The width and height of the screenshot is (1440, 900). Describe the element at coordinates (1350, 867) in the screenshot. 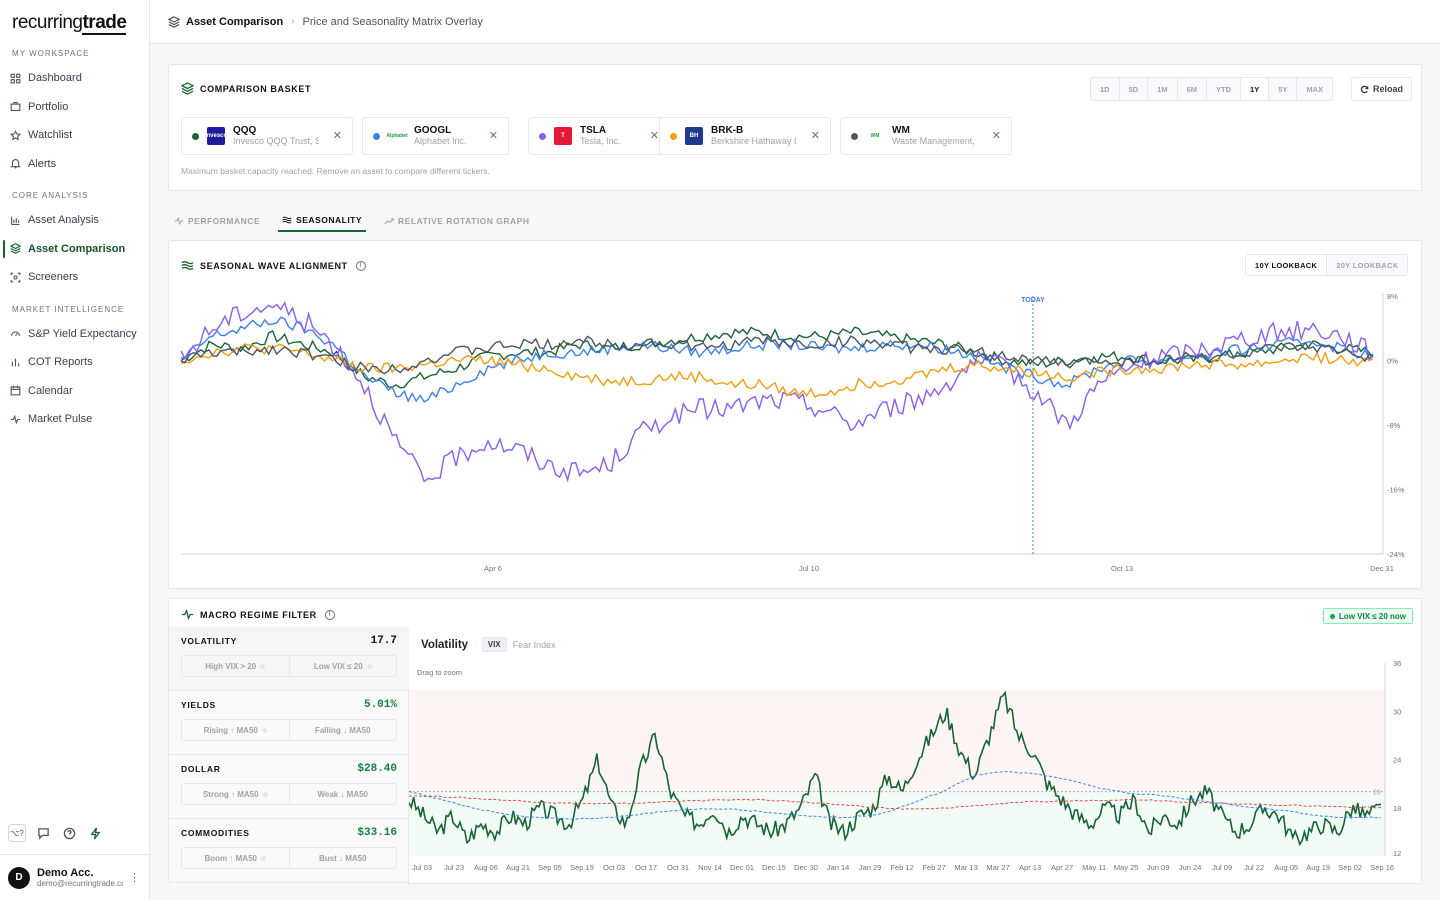

I see `x-tick-label: Sep 02` at that location.